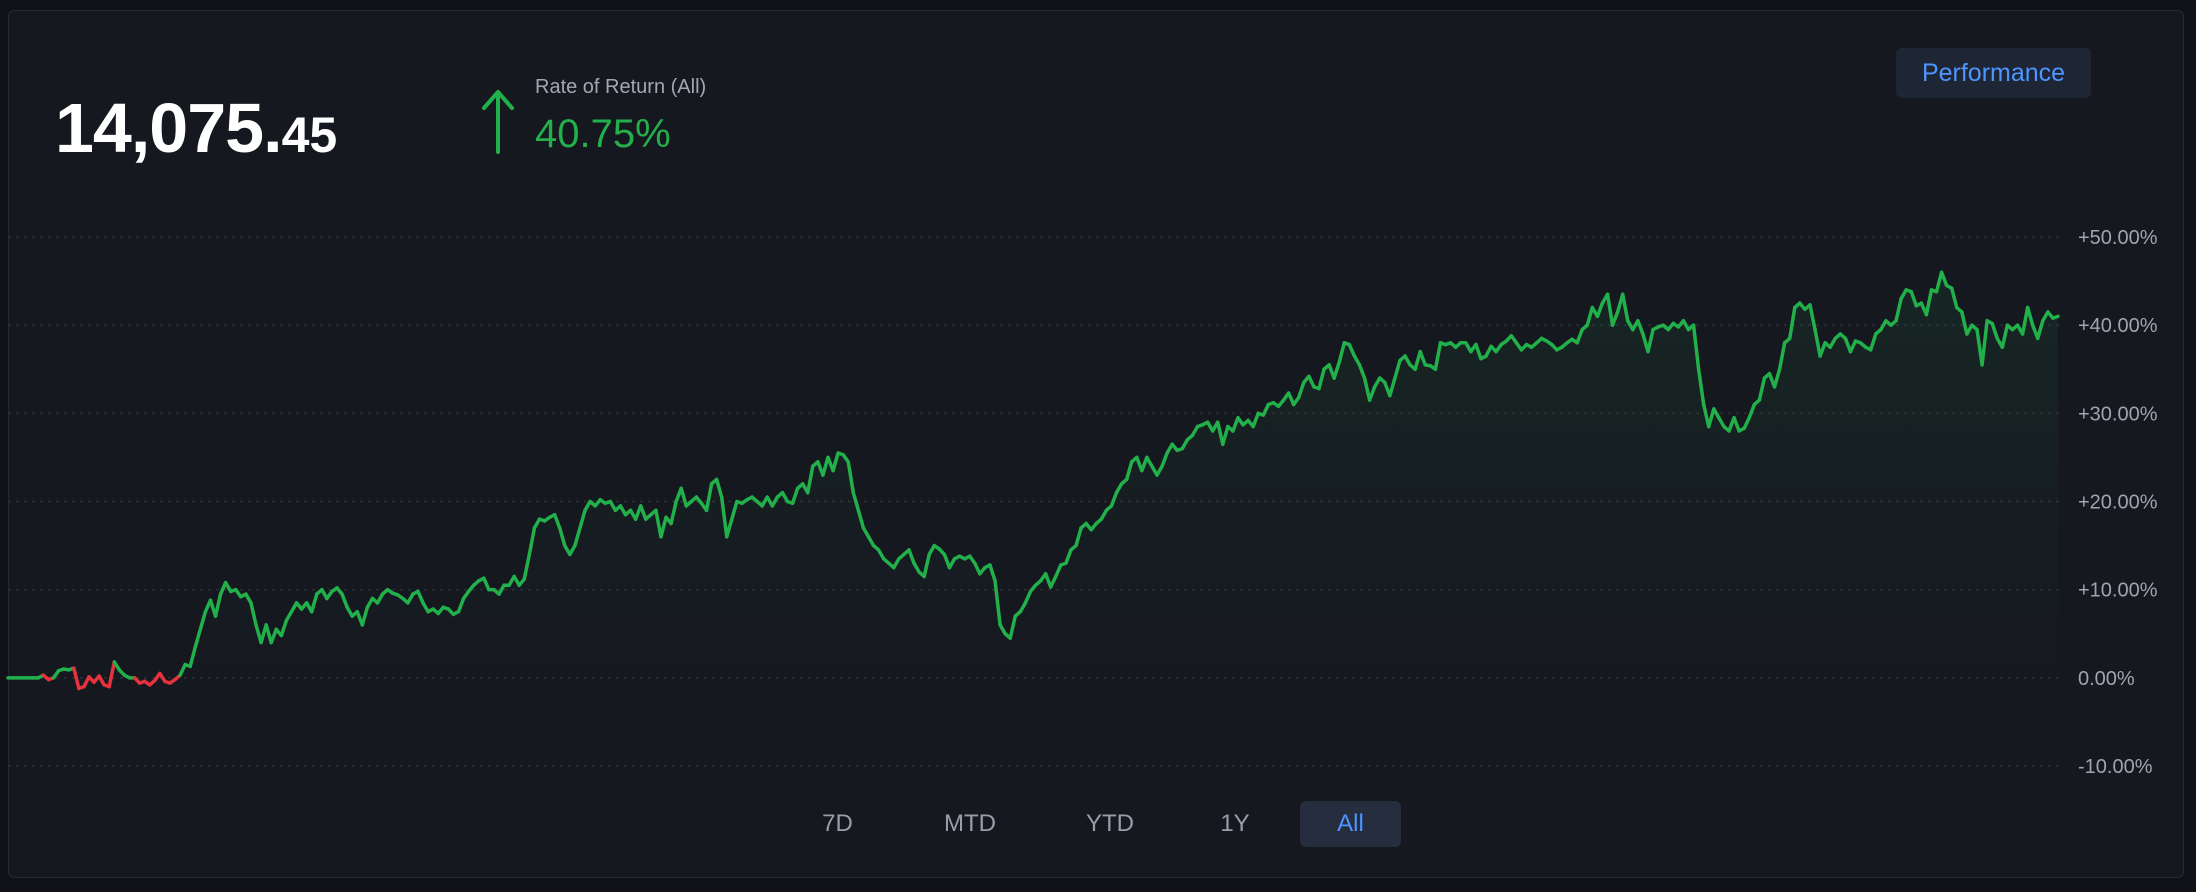 The image size is (2196, 892). Describe the element at coordinates (621, 87) in the screenshot. I see `rate-of-return-label: Rate of Return (All)` at that location.